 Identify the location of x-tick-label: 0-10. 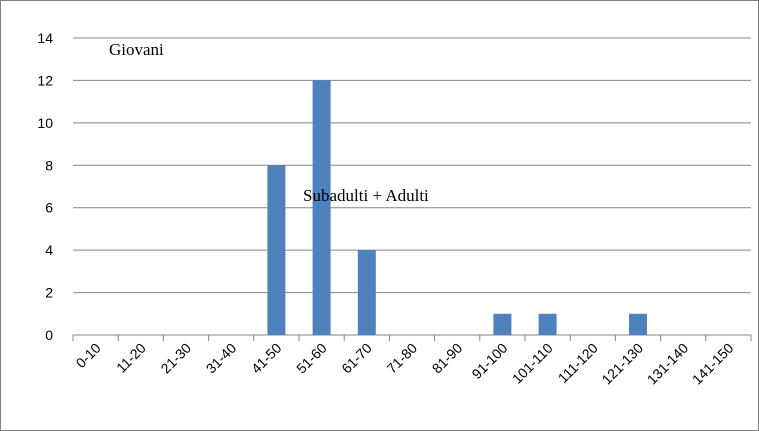
(88, 355).